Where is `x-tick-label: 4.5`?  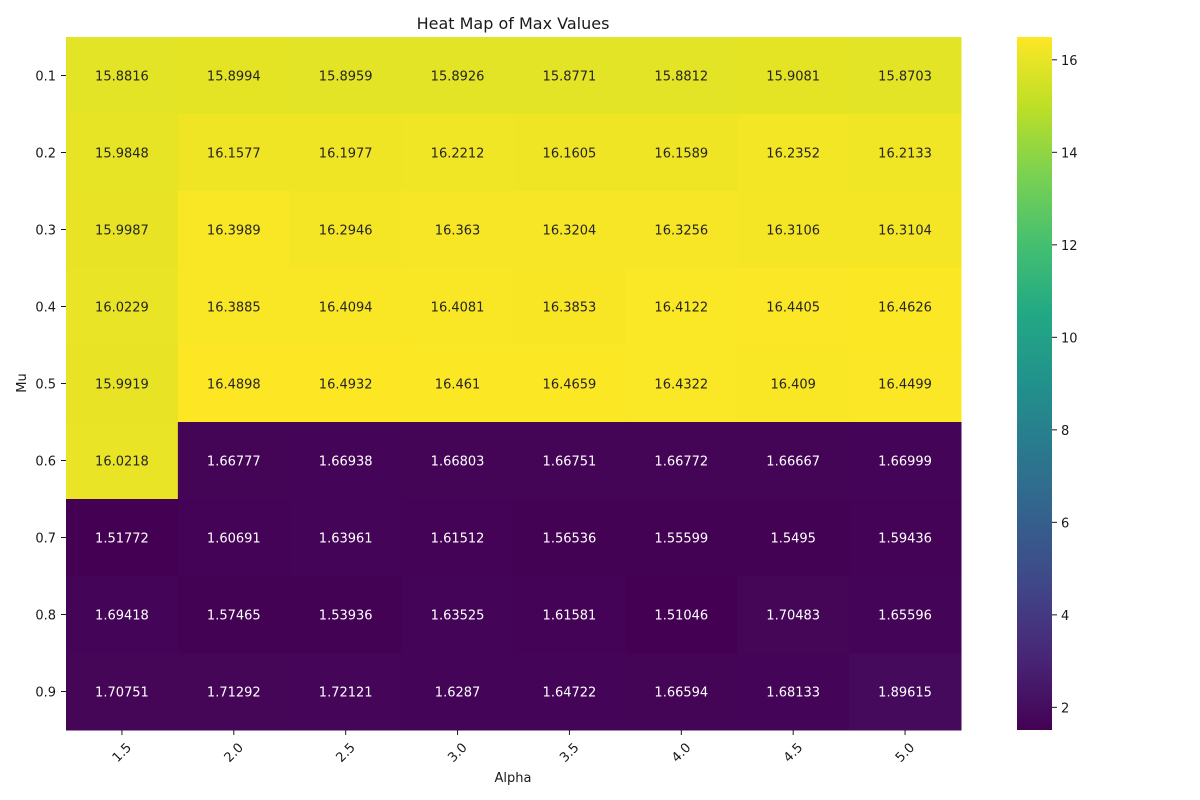
x-tick-label: 4.5 is located at coordinates (793, 752).